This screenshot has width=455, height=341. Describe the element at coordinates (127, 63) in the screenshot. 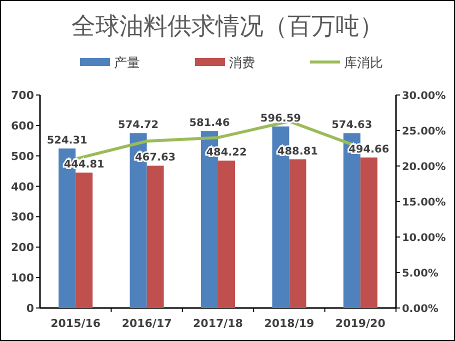

I see `legend-label: 产量` at that location.